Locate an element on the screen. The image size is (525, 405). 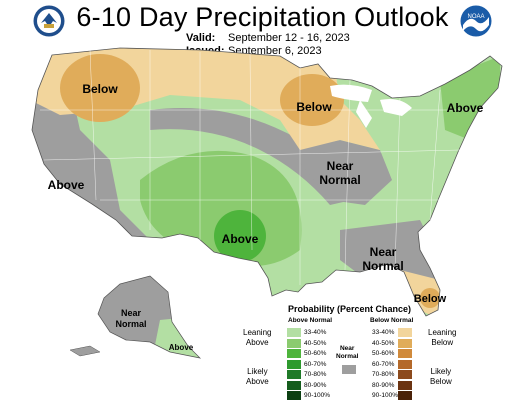
legend-below-bin-label-3: 60-70% is located at coordinates (383, 364).